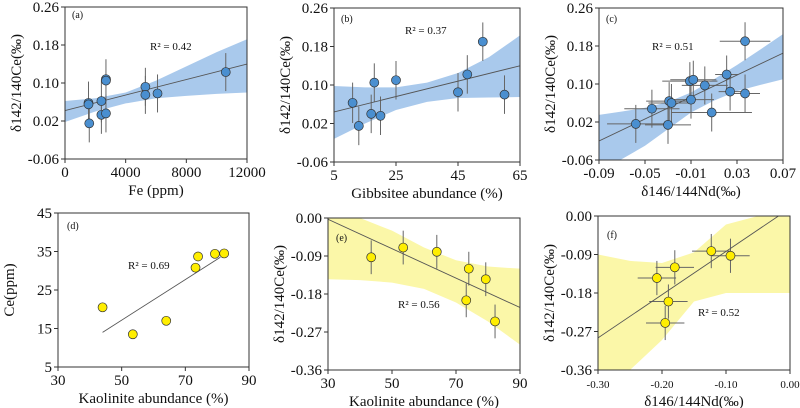  Describe the element at coordinates (783, 174) in the screenshot. I see `x-tick-label: 0.07` at that location.